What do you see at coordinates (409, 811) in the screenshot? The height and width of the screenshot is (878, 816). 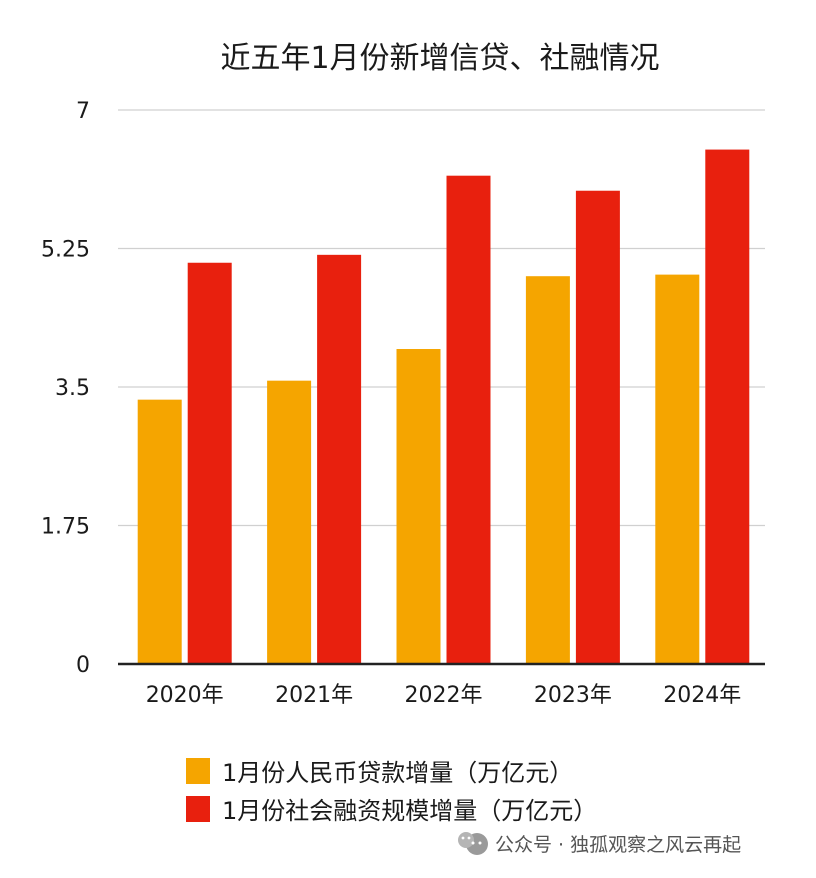 I see `legend-label-social-financing: 1月份社会融资规模增量（万亿元）` at bounding box center [409, 811].